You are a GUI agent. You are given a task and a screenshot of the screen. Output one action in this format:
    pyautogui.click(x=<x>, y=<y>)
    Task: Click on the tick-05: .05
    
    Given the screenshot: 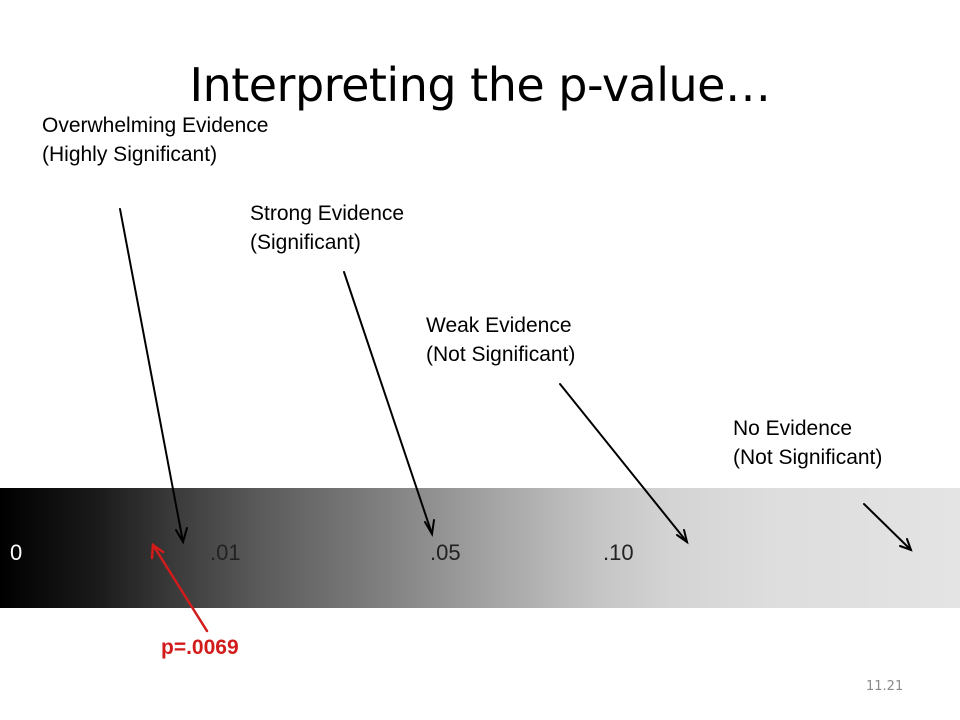 What is the action you would take?
    pyautogui.click(x=445, y=552)
    